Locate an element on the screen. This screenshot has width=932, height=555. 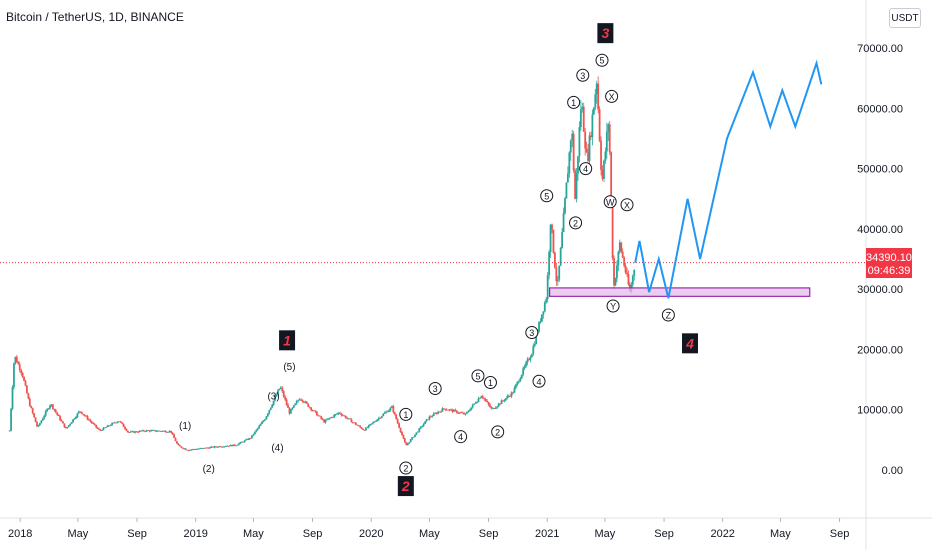
forecast-series is located at coordinates (728, 179).